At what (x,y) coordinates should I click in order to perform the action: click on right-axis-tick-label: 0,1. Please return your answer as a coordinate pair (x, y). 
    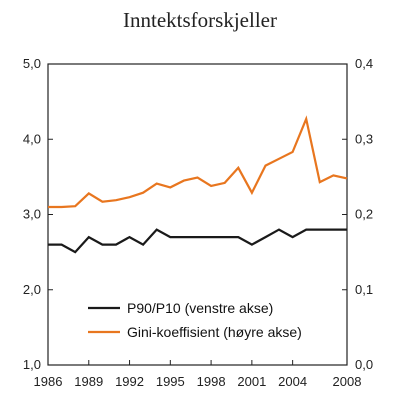
    Looking at the image, I should click on (364, 289).